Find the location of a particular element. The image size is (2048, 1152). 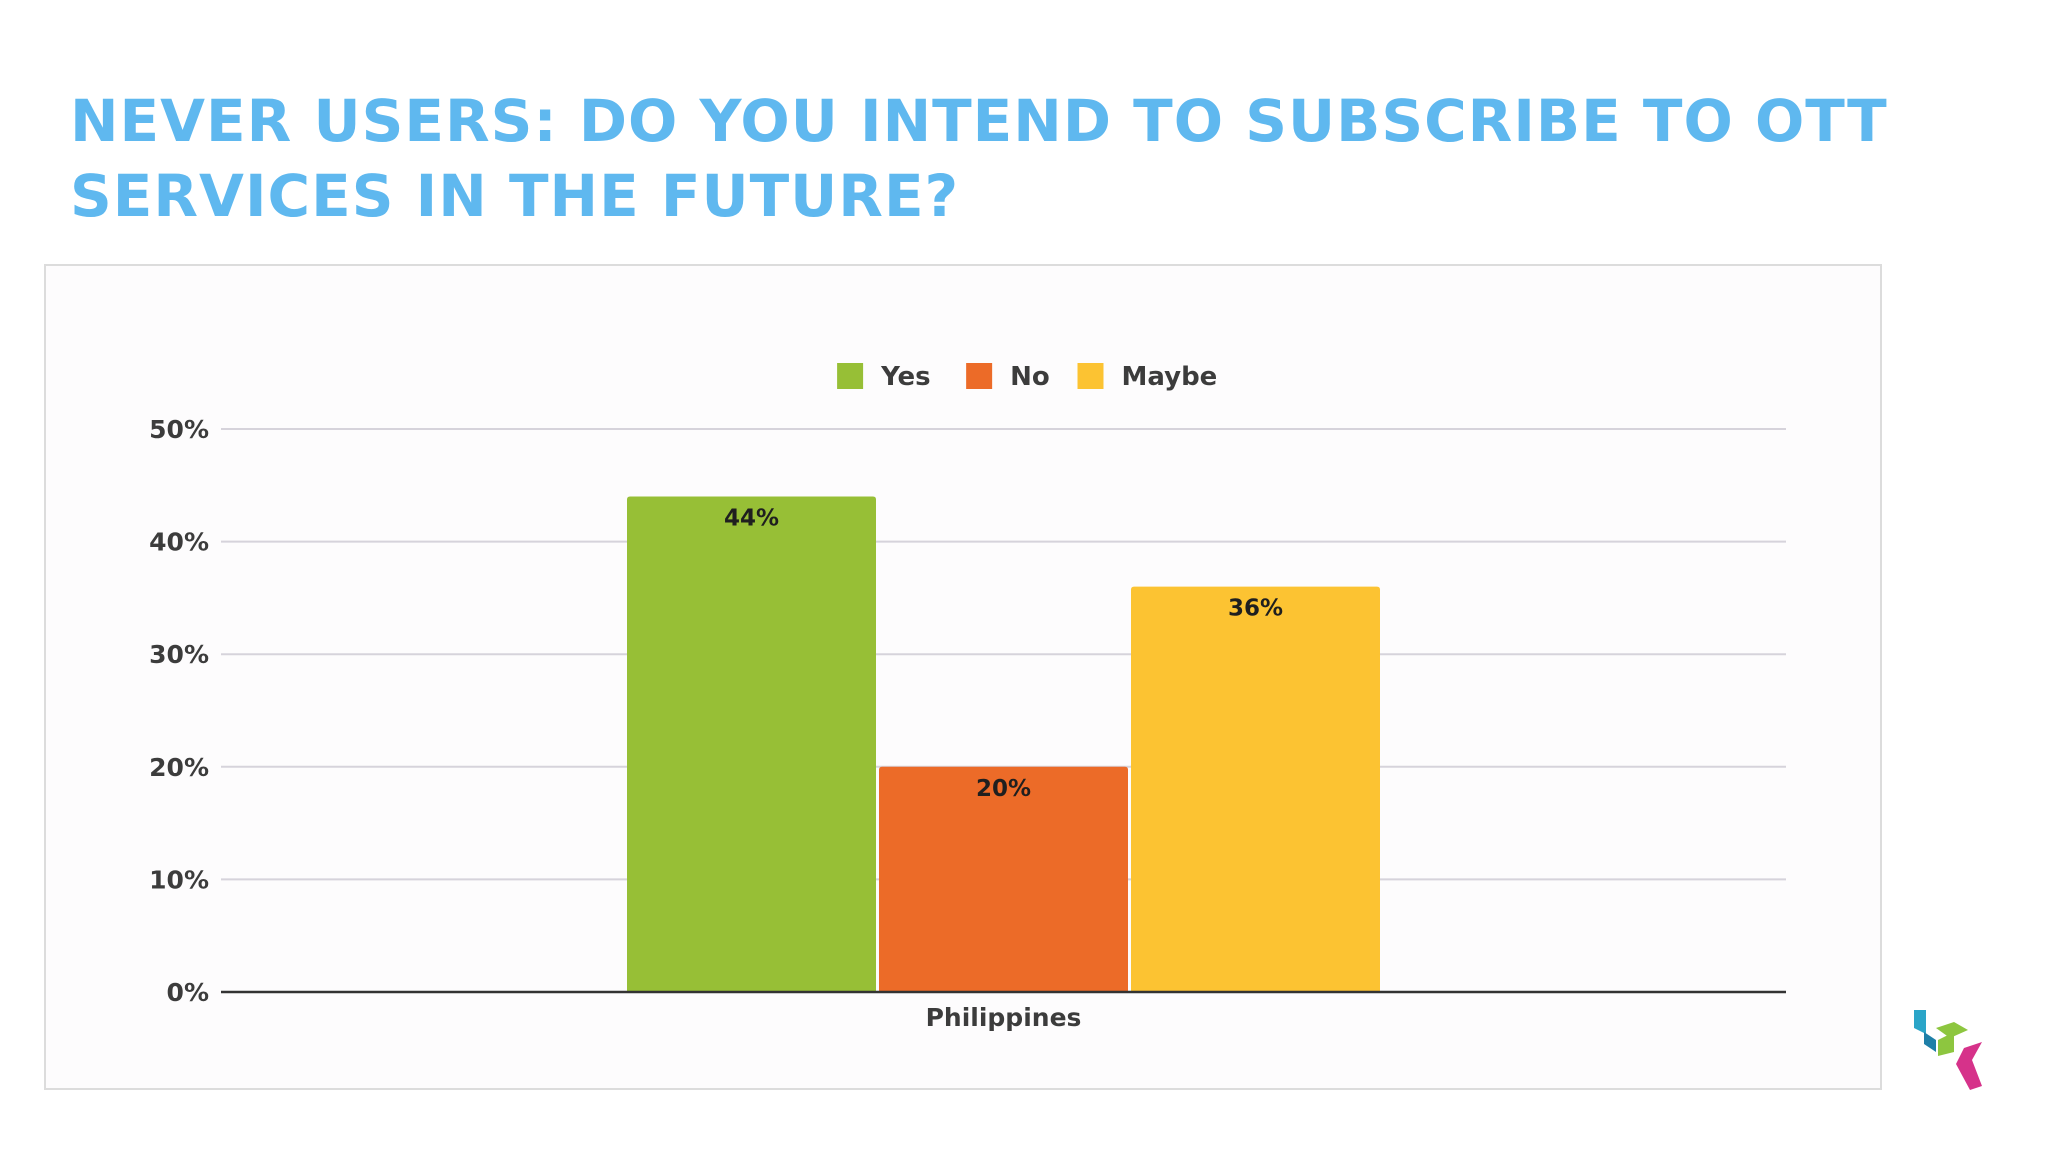

y-tick-label: 30% is located at coordinates (179, 654).